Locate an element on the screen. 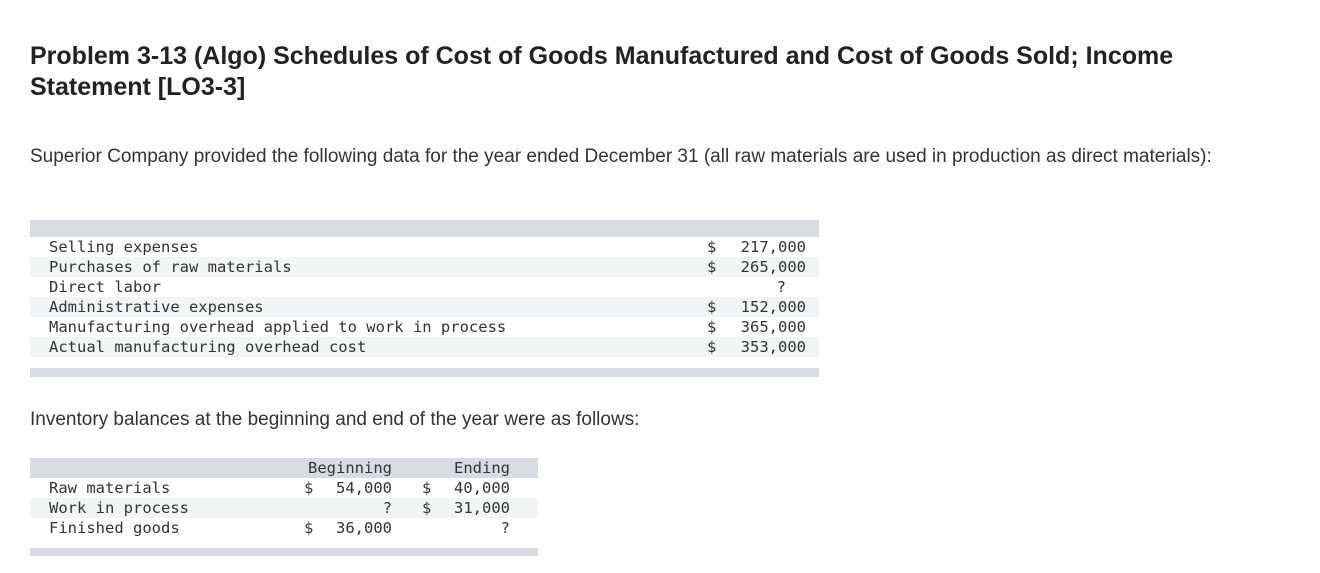 The image size is (1320, 573). header-beginning: Beginning is located at coordinates (350, 468).